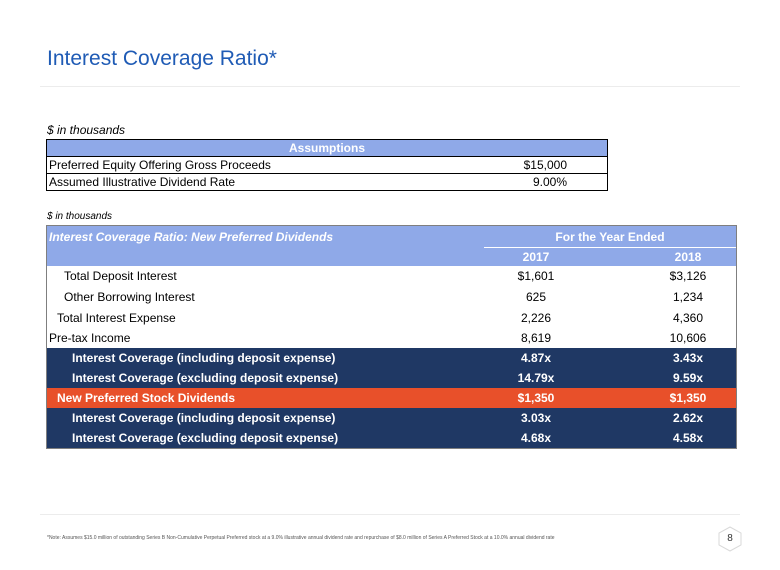 Image resolution: width=780 pixels, height=570 pixels. I want to click on value-2017: 4.68x, so click(536, 438).